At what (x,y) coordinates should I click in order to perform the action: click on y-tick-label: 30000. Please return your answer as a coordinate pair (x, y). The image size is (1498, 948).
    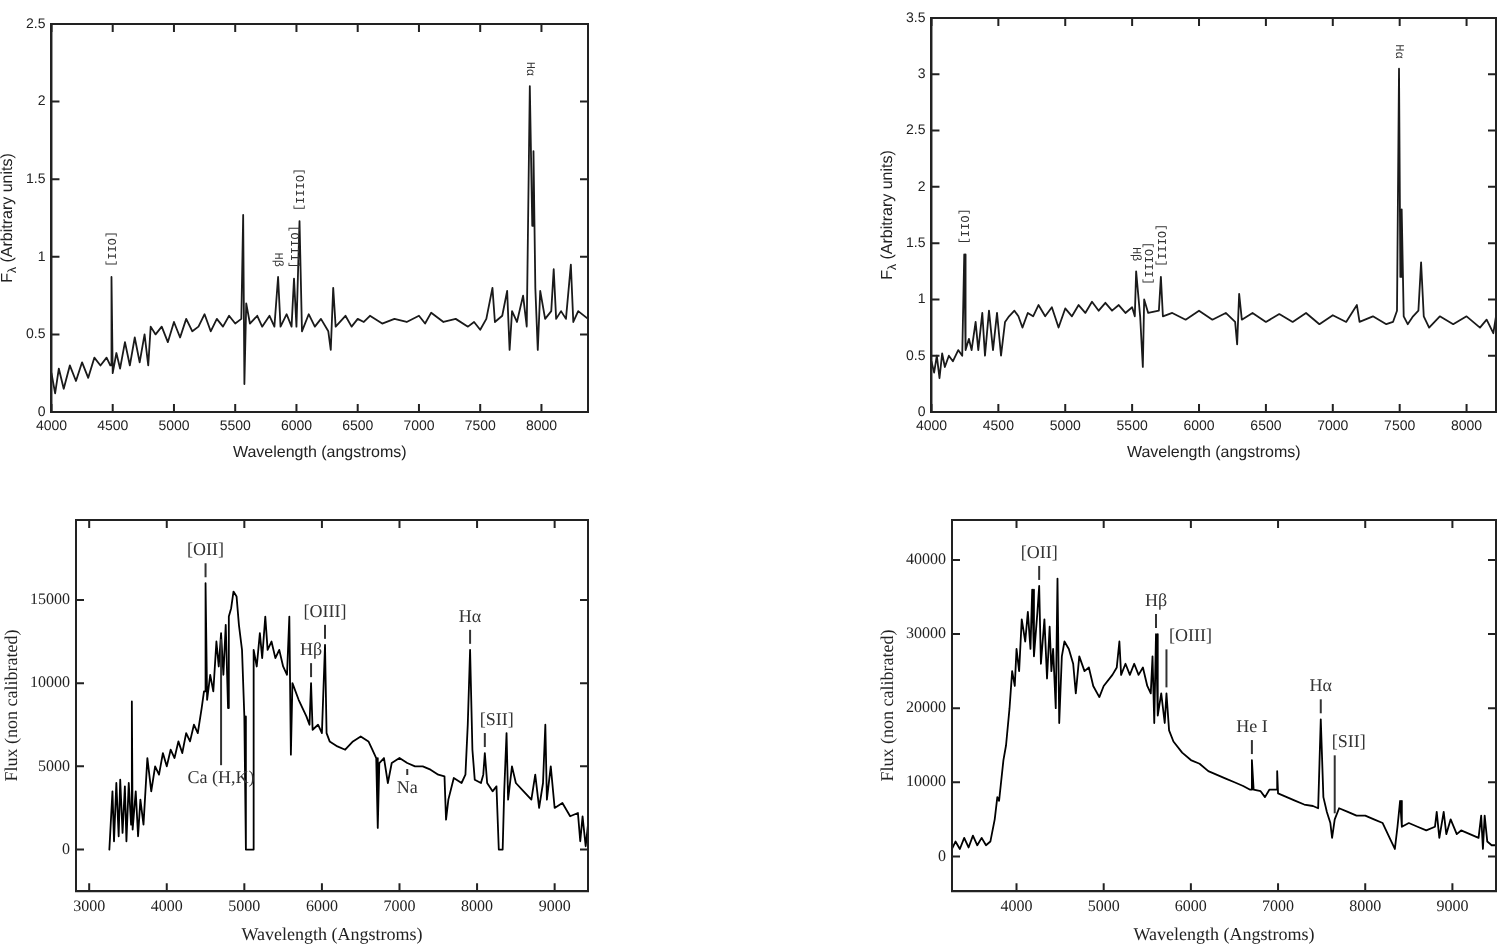
    Looking at the image, I should click on (926, 633).